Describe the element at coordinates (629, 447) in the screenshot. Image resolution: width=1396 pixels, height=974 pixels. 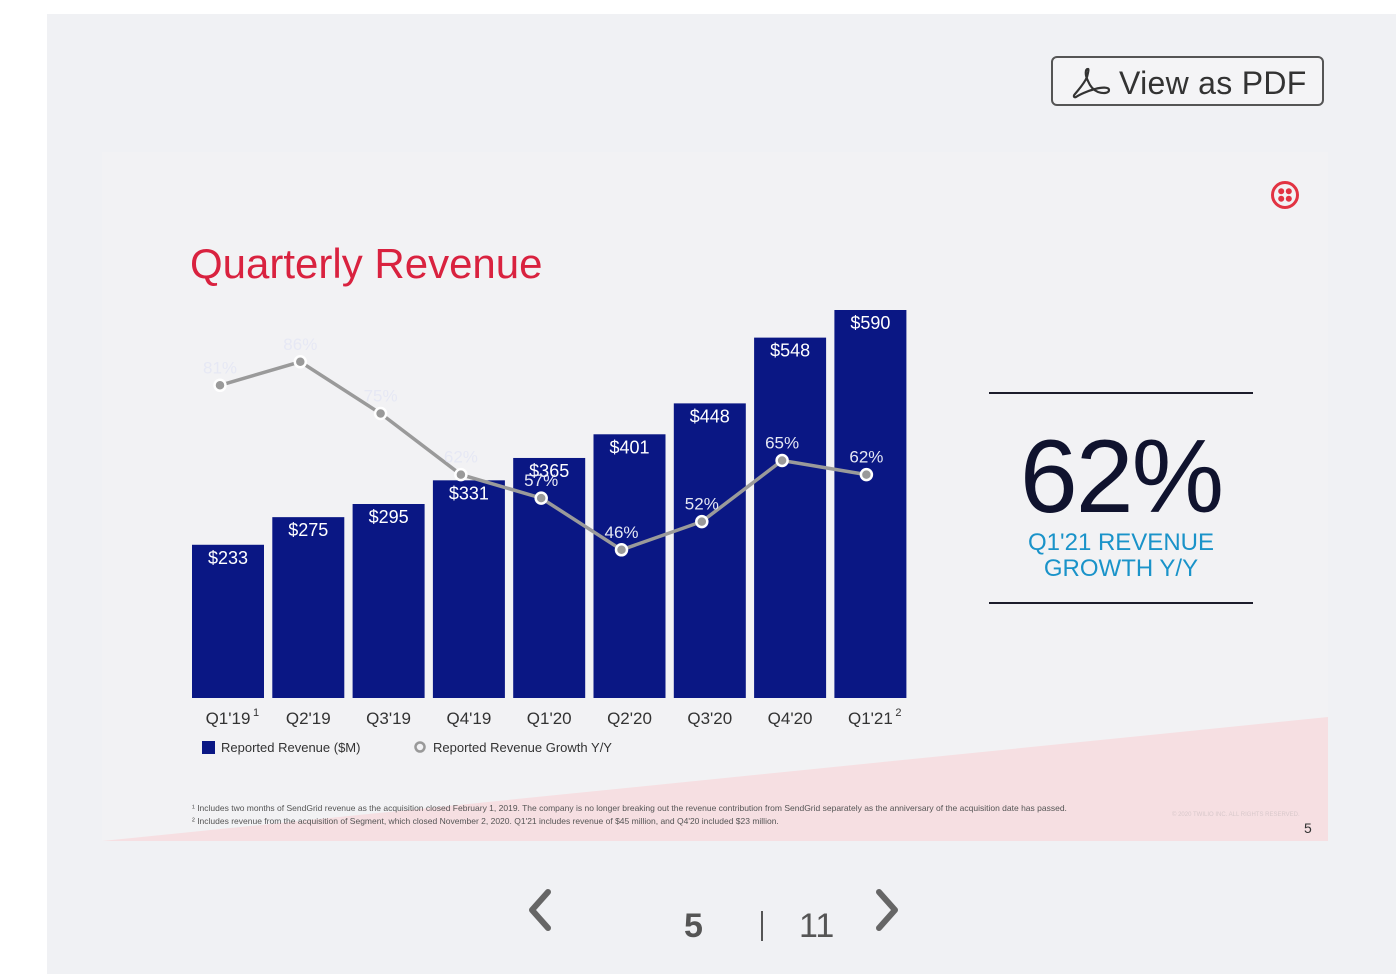
I see `bar-value-label: $401` at that location.